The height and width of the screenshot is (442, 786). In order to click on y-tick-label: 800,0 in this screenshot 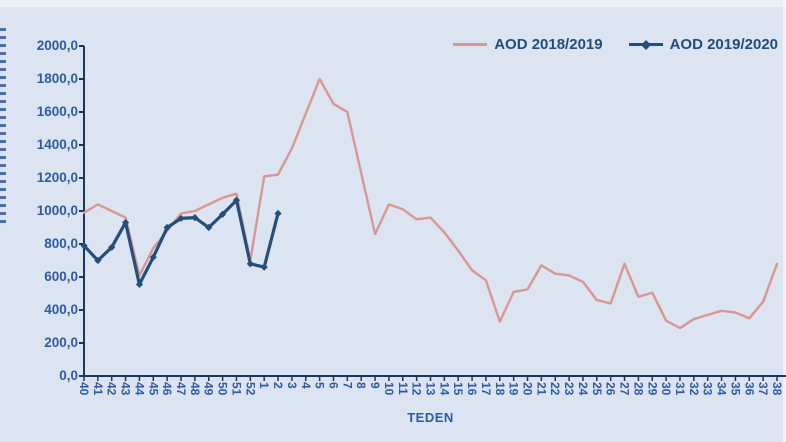, I will do `click(61, 243)`.